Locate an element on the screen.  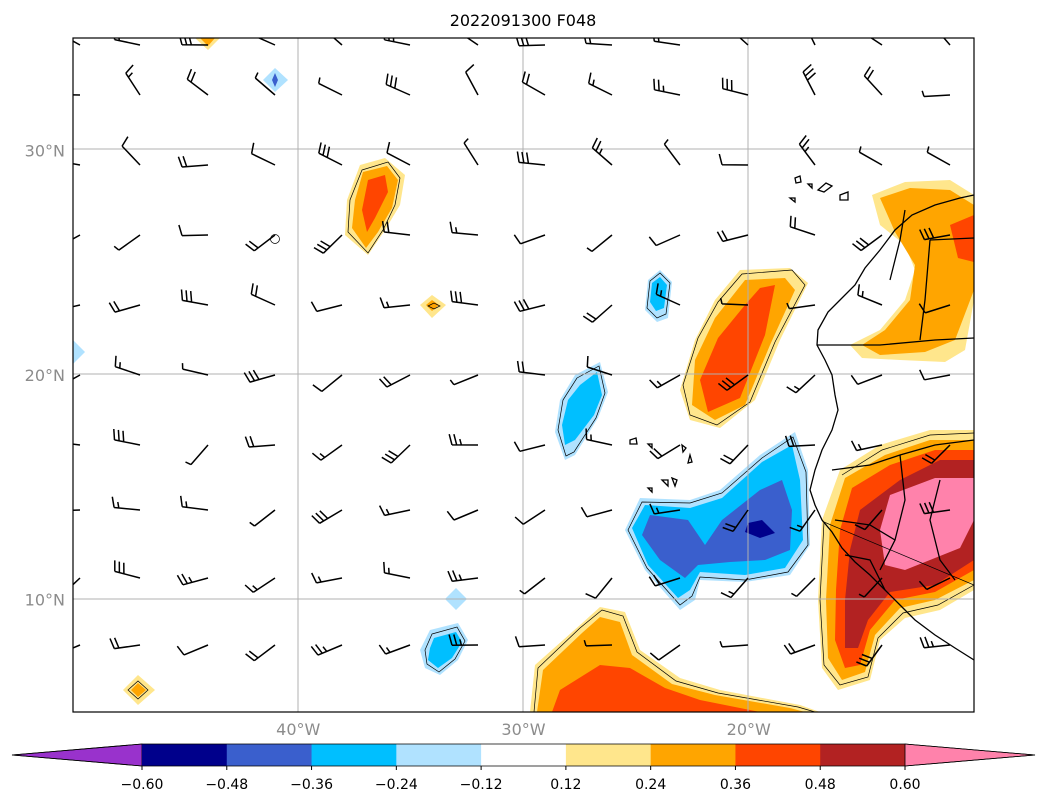
contour-negative-main-core is located at coordinates (760, 529).